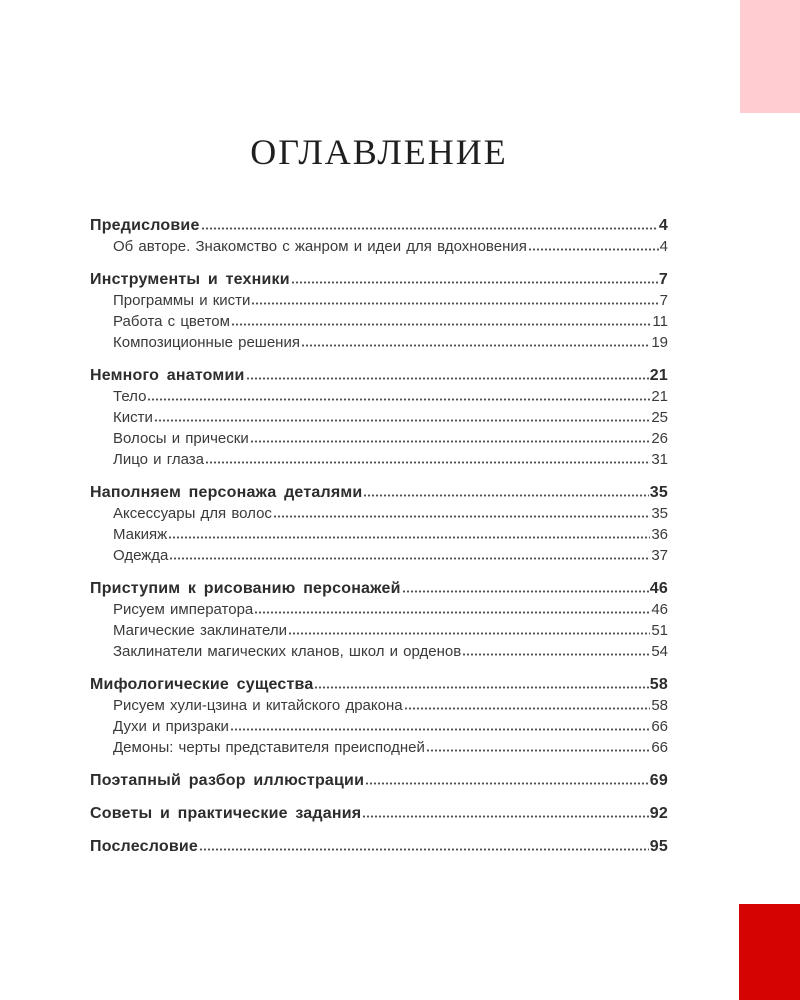 The image size is (800, 1000). Describe the element at coordinates (379, 300) in the screenshot. I see `toc-sub-entry: Программы и кисти 7` at that location.